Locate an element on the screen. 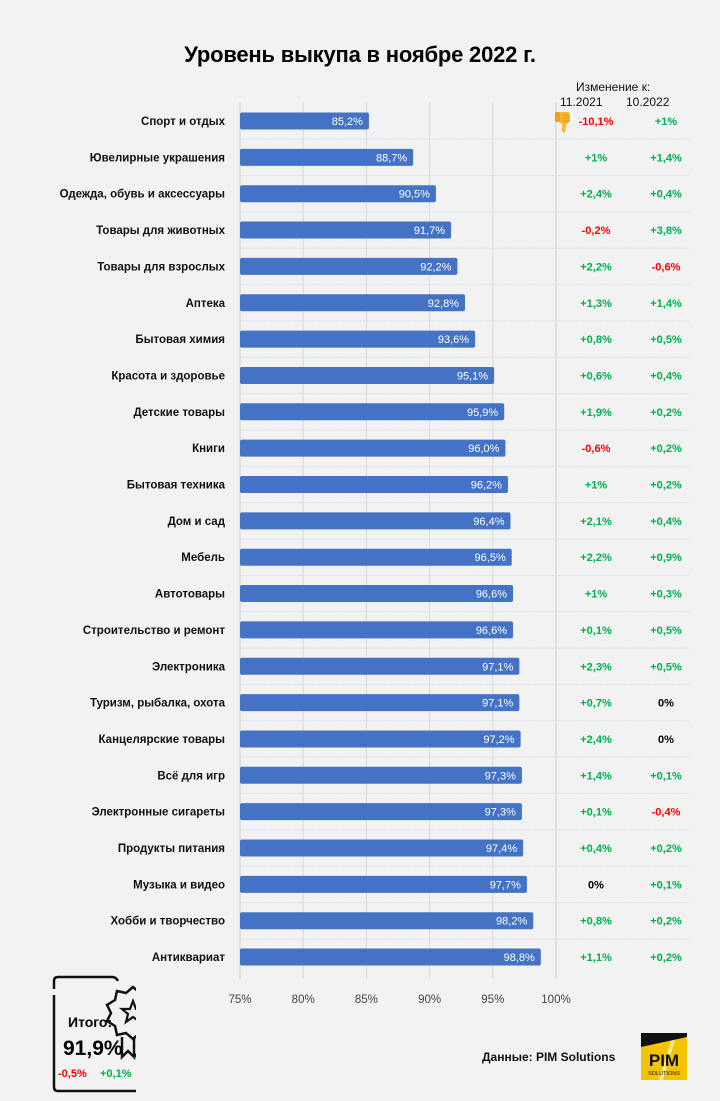  data-source: Данные: PIM Solutions is located at coordinates (549, 1057).